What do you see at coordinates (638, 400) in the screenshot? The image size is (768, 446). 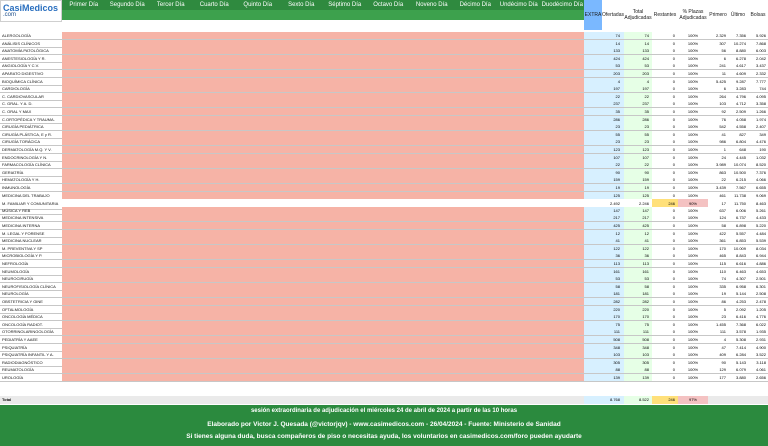 I see `total-adjudicadas: 8.522` at bounding box center [638, 400].